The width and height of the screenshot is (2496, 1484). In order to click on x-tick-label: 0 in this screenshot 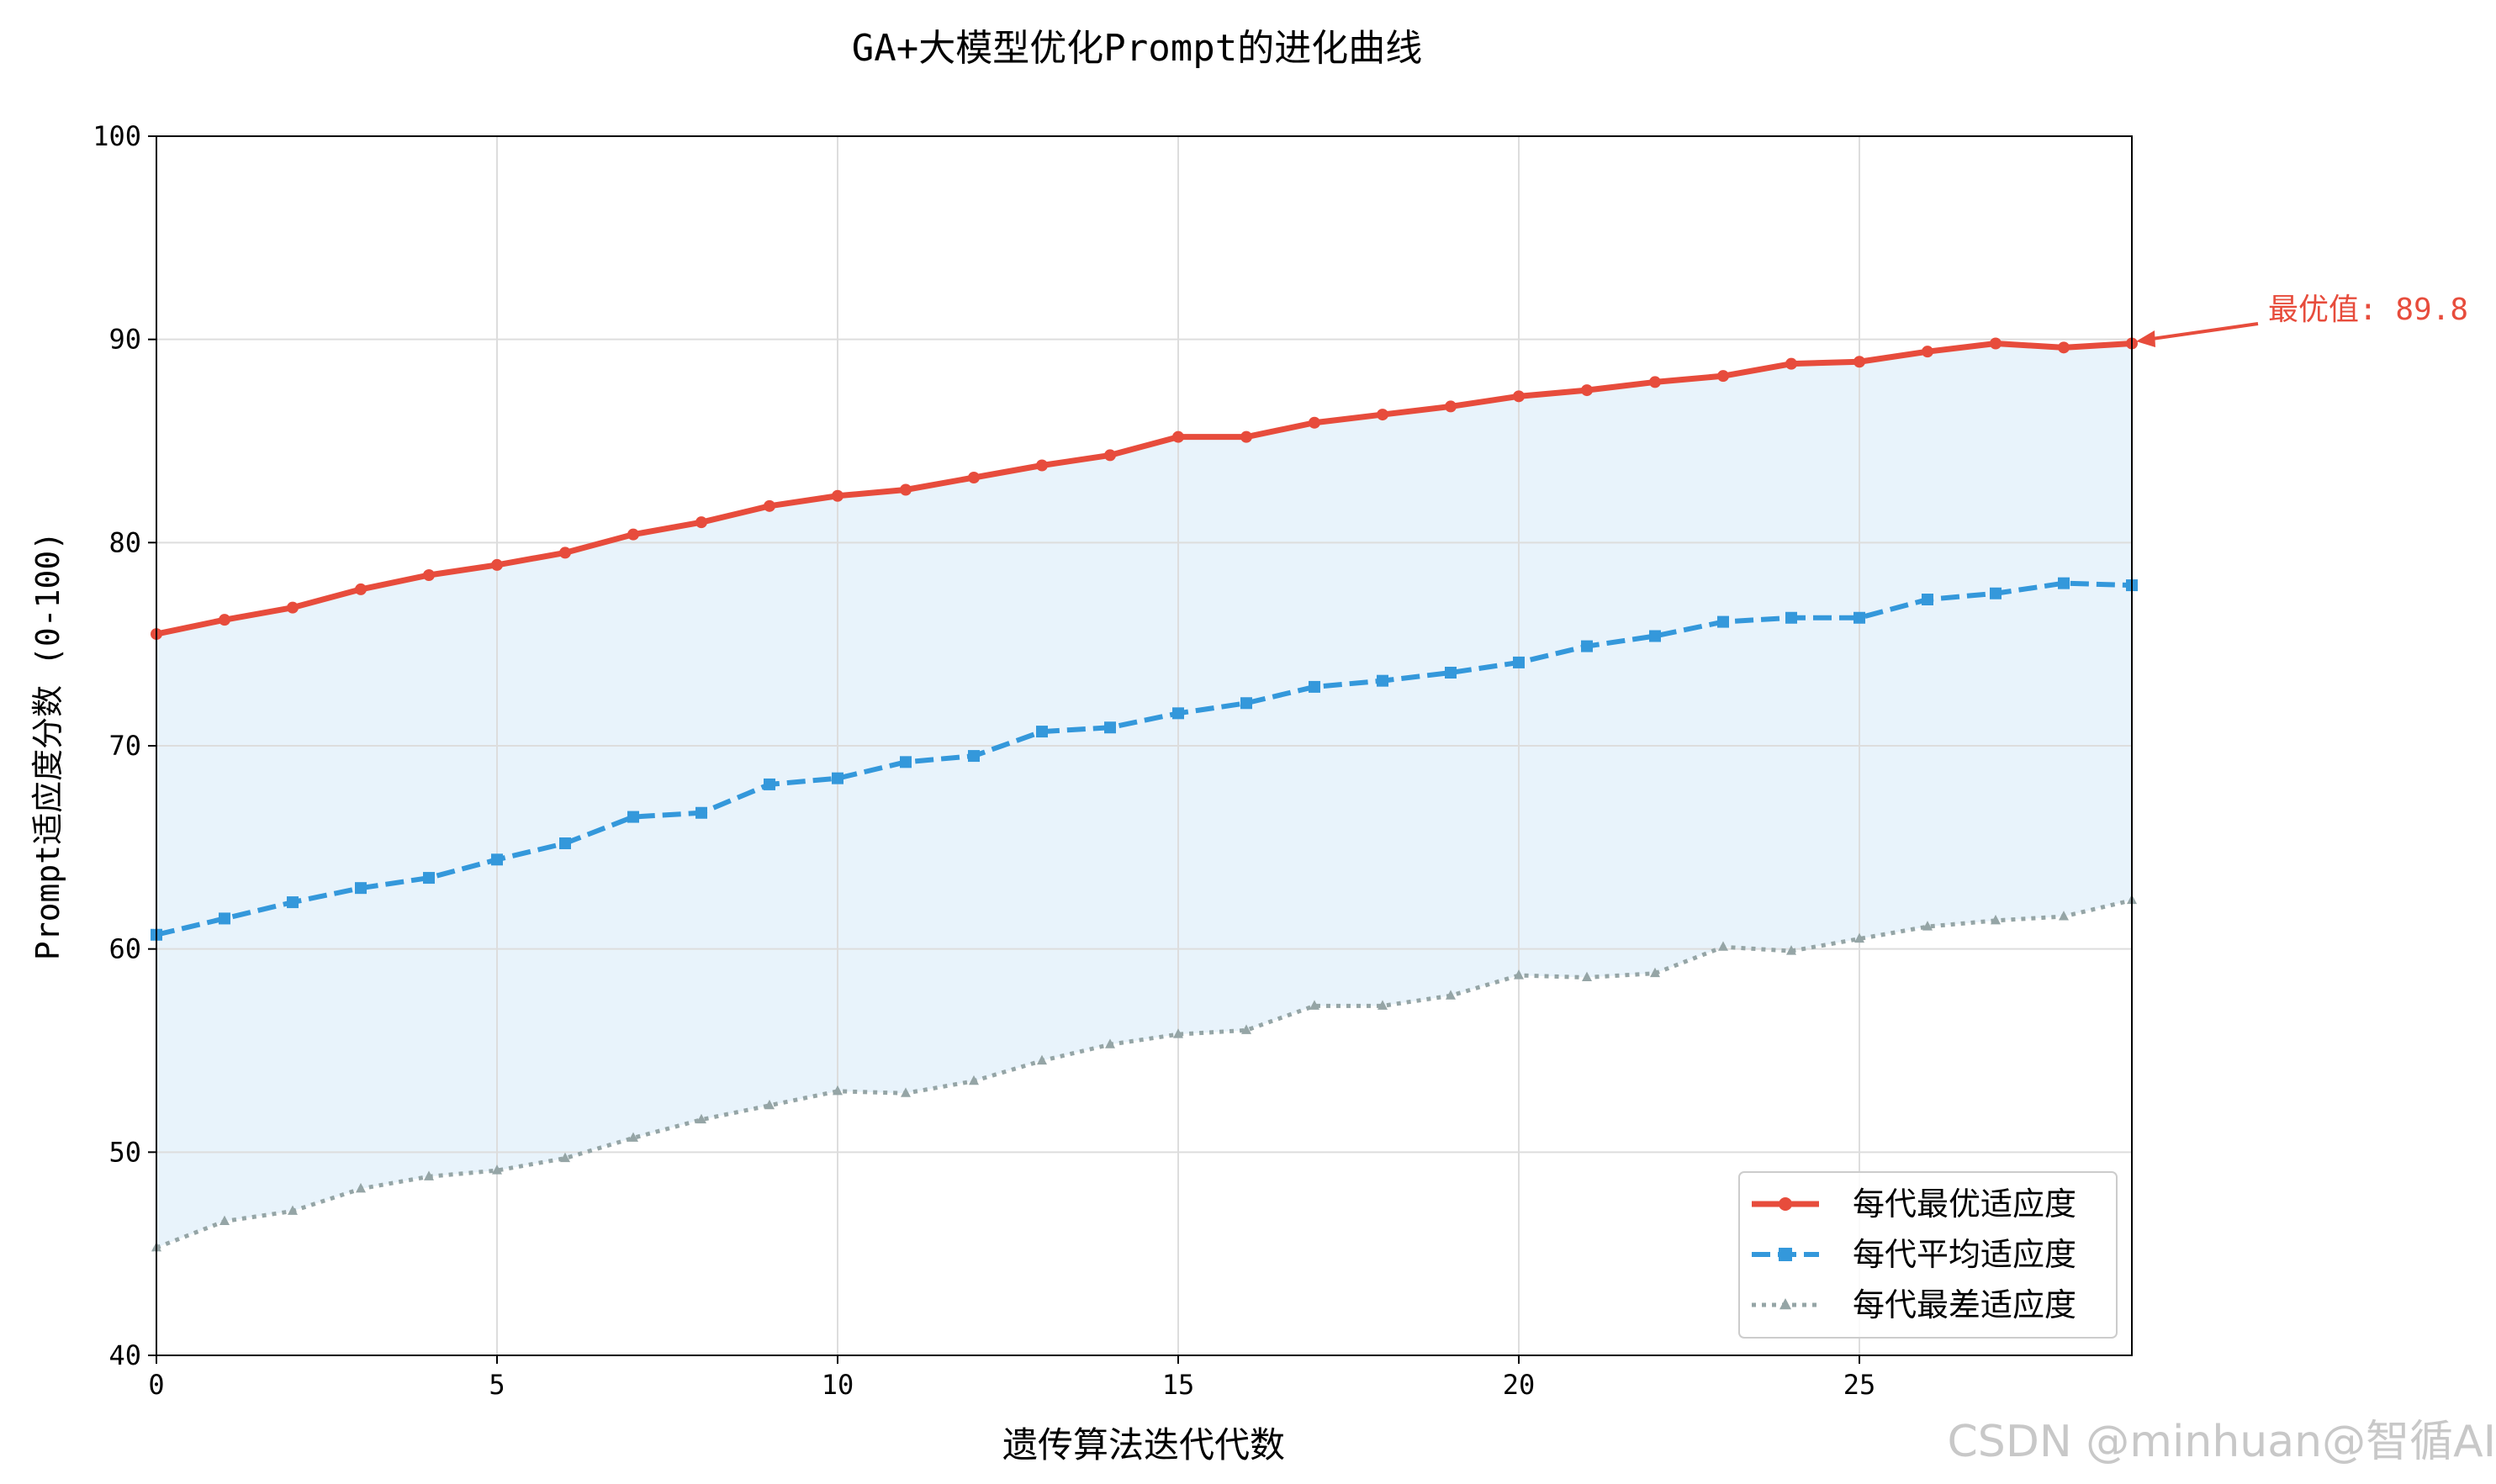, I will do `click(156, 1385)`.